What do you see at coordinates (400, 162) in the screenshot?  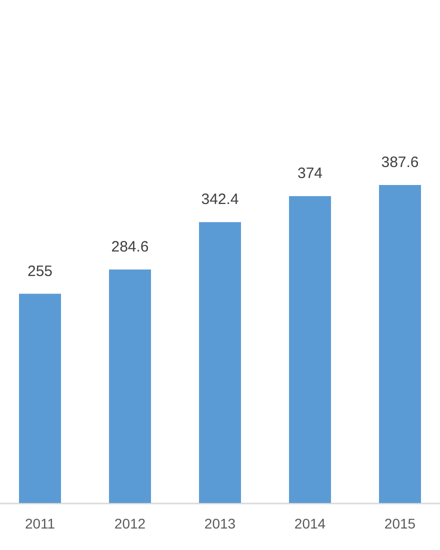 I see `data-label: 387.6` at bounding box center [400, 162].